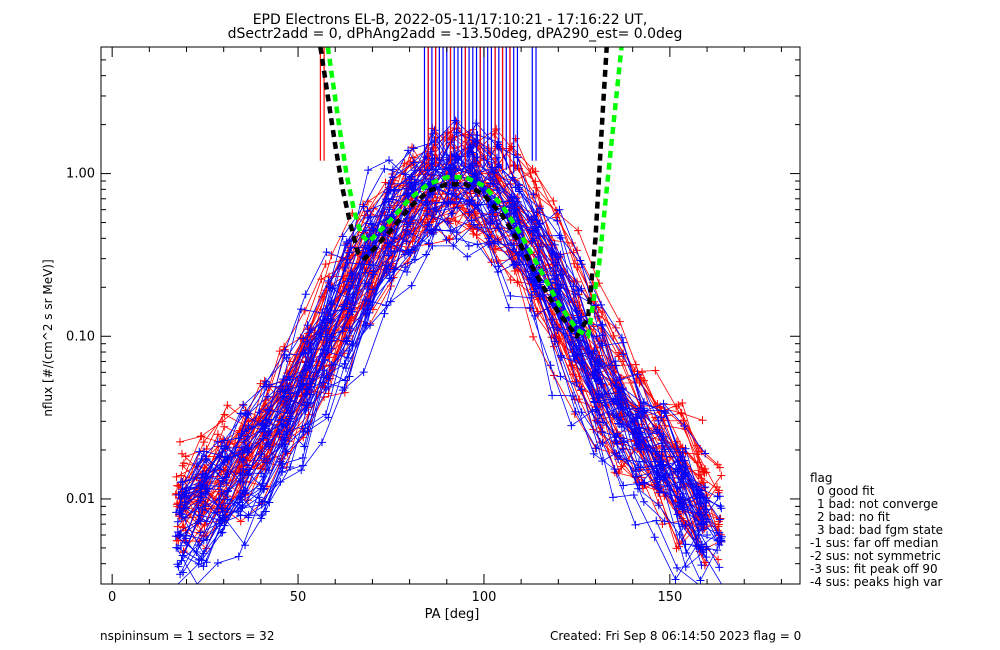  I want to click on fit-curve-green, so click(474, 193).